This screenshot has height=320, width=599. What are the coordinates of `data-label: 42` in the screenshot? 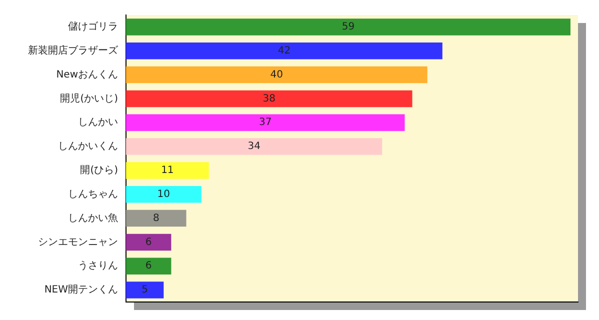 It's located at (284, 50).